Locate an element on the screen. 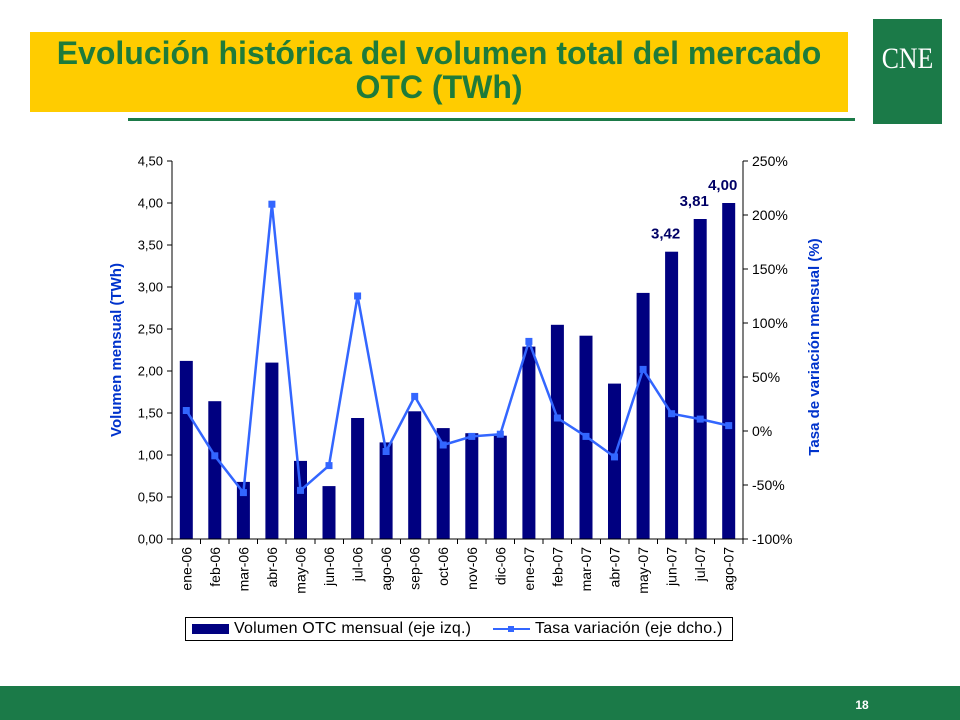  bar-data-label: 3,81 is located at coordinates (694, 201).